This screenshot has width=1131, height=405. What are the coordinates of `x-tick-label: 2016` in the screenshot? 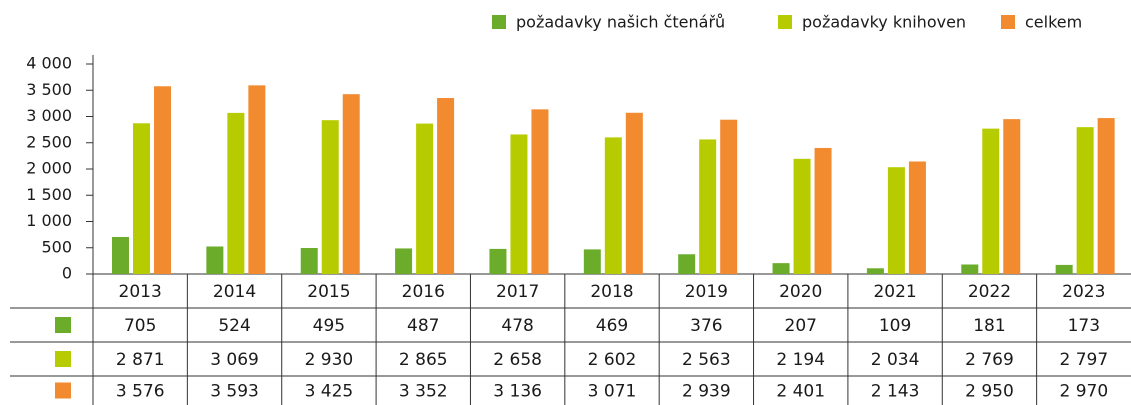 It's located at (423, 292).